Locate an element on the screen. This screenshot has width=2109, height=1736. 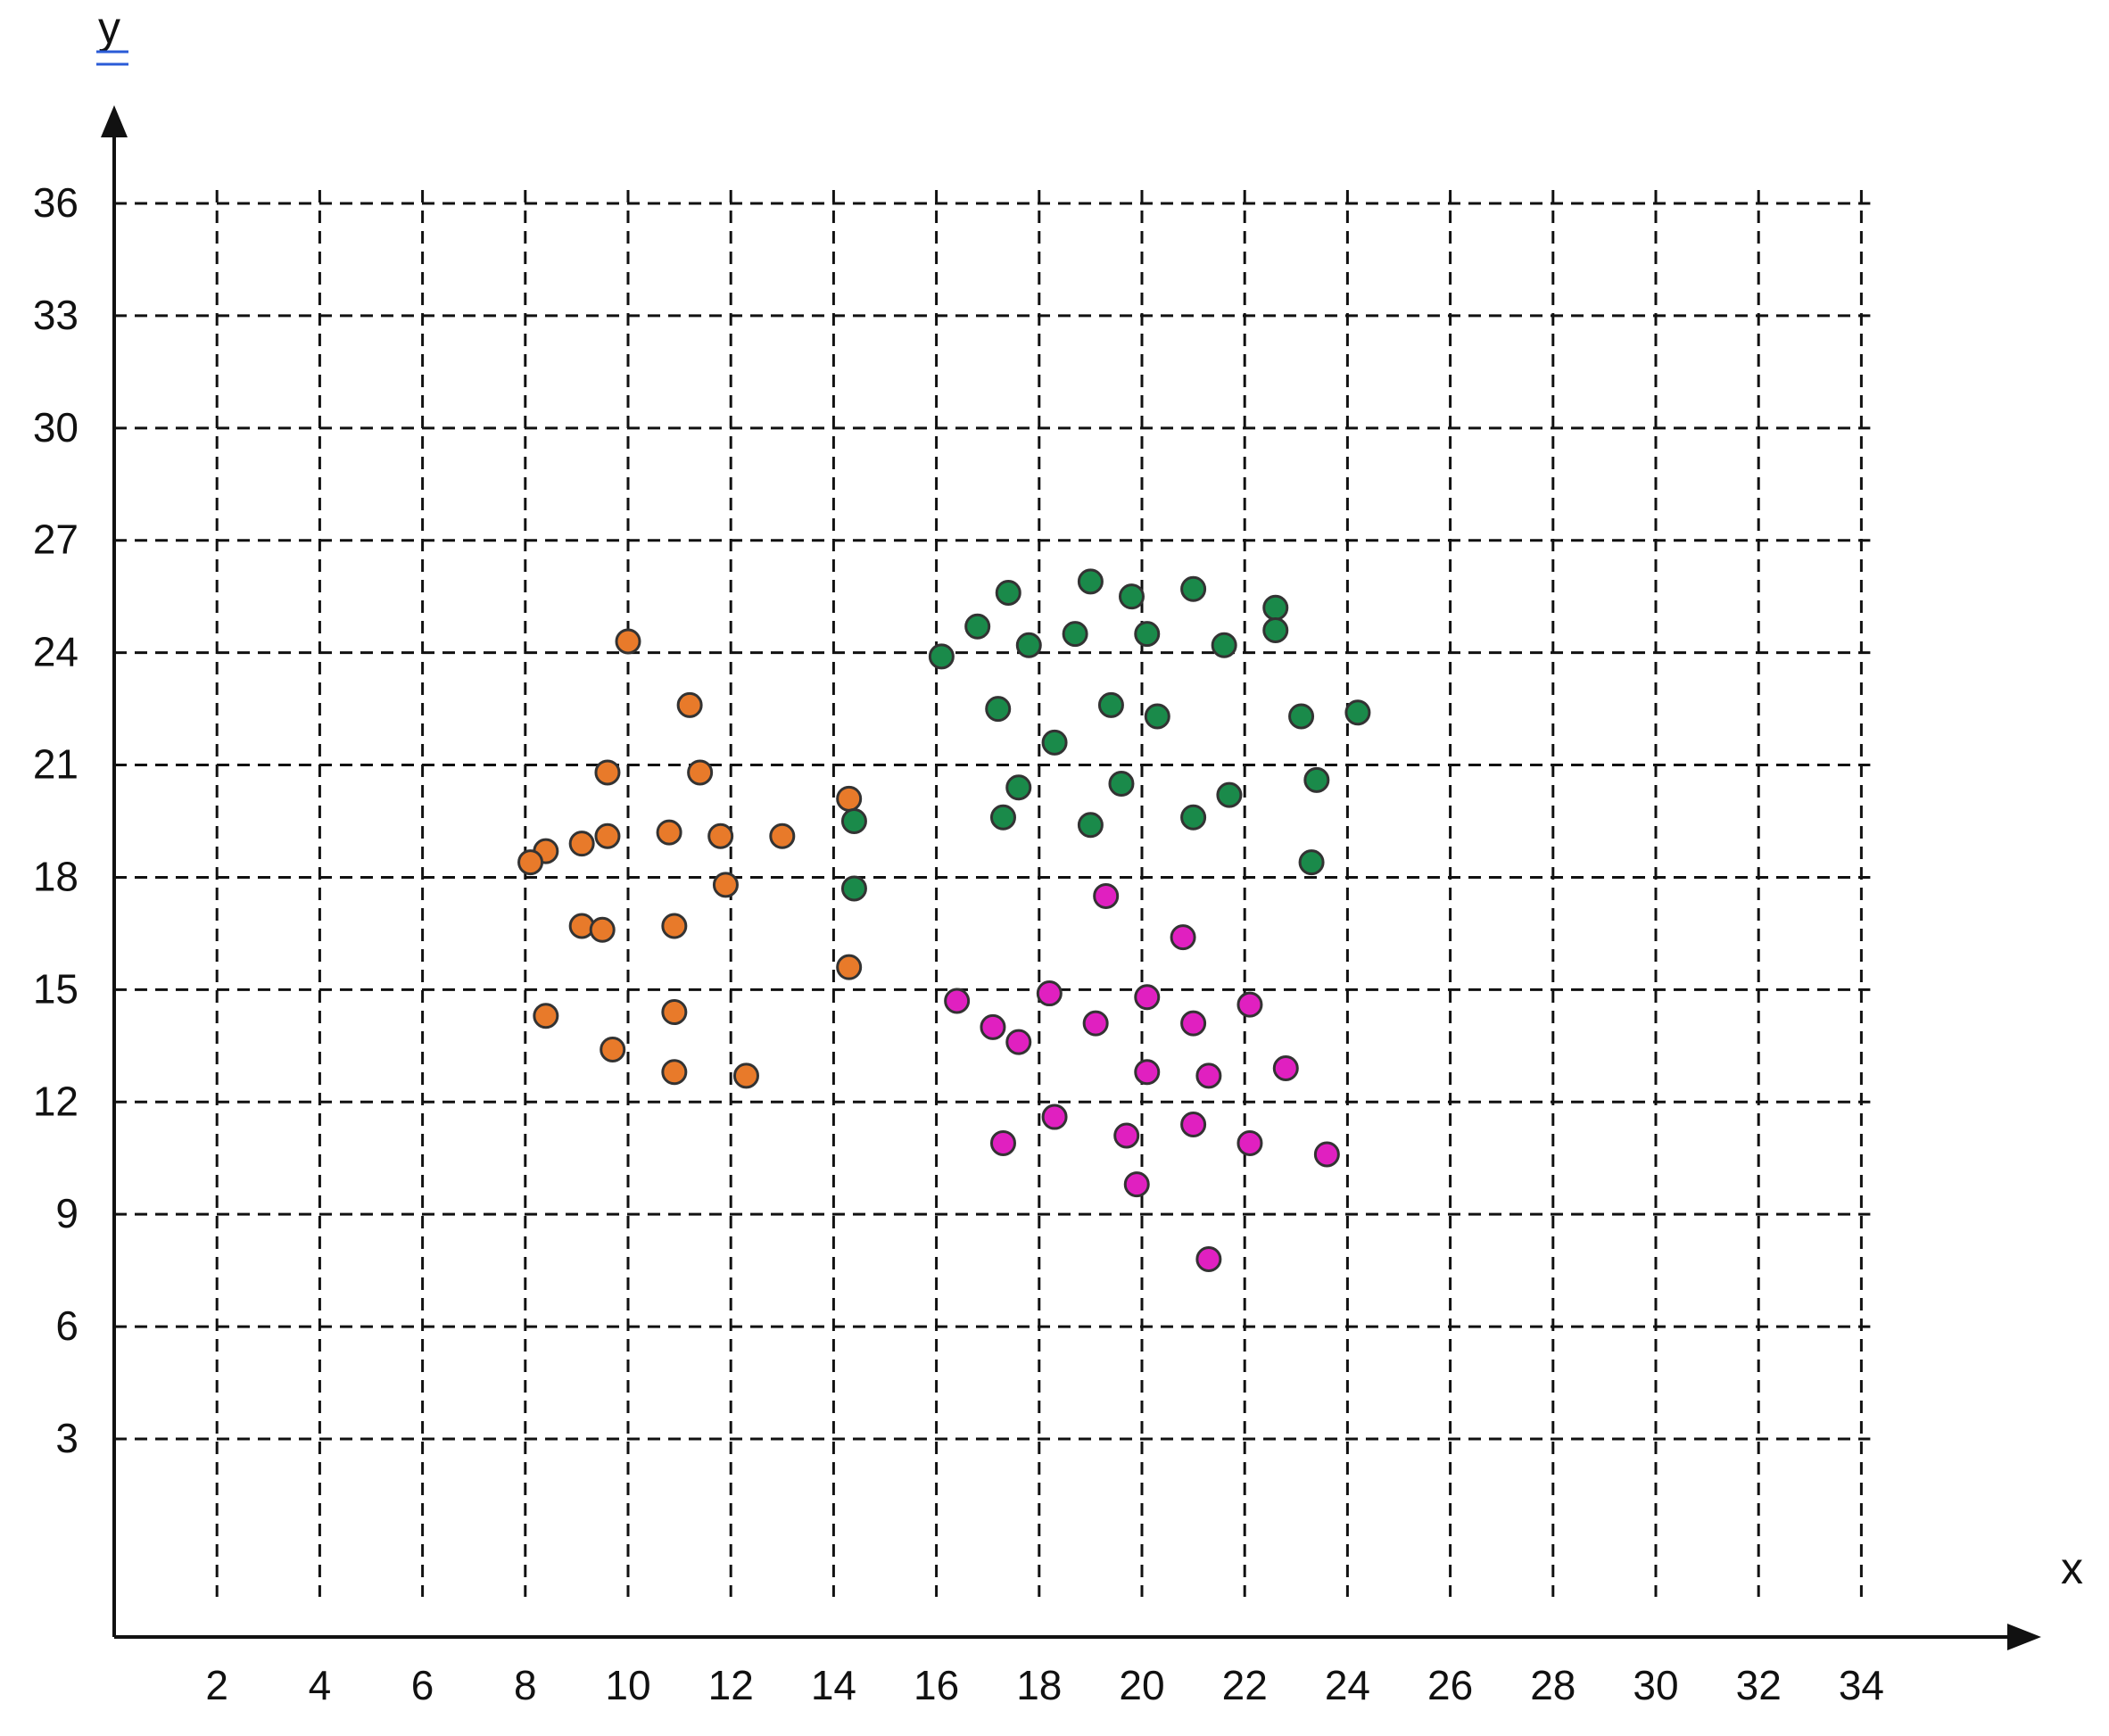
y-axis-arrowhead is located at coordinates (114, 121).